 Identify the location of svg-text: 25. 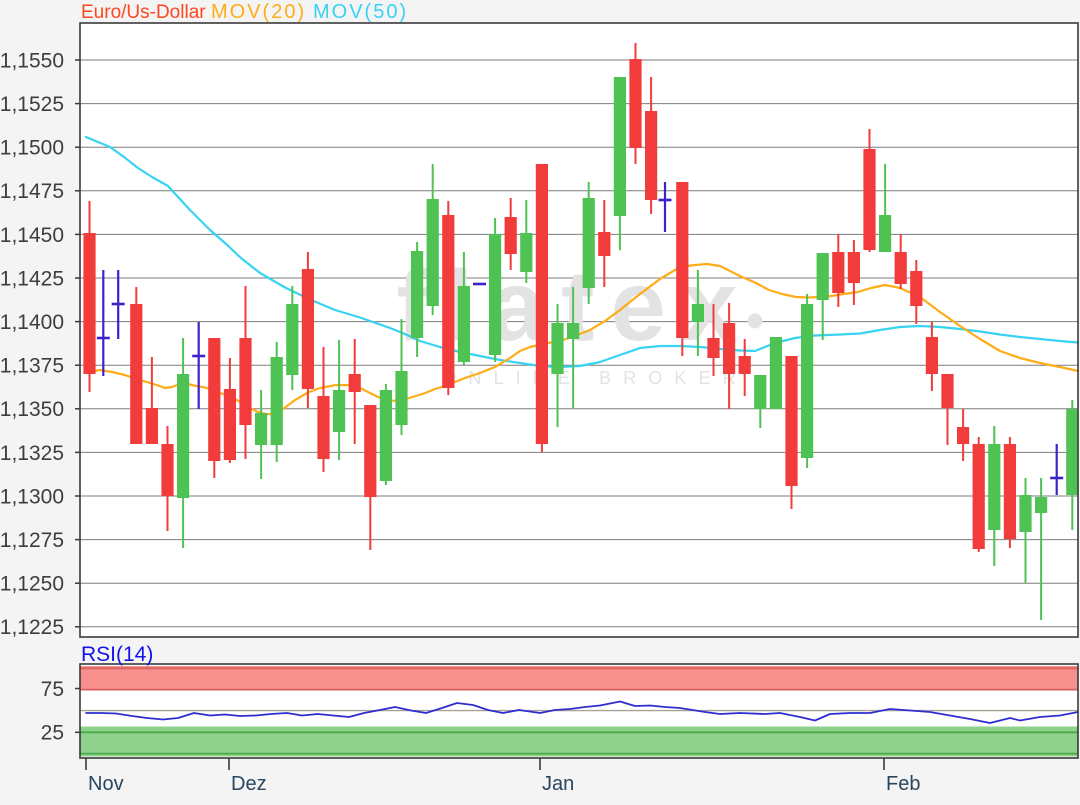
(52, 733).